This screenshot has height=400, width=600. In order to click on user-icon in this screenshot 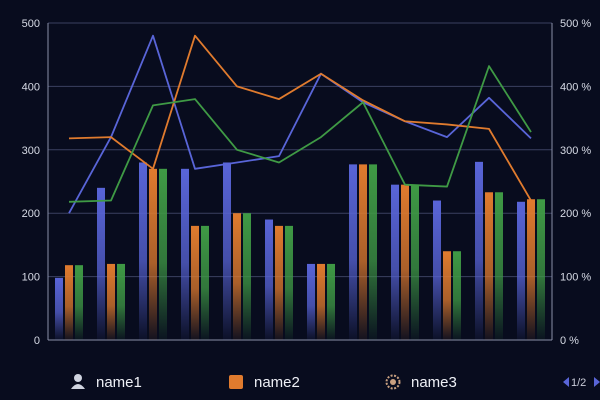, I will do `click(78, 381)`.